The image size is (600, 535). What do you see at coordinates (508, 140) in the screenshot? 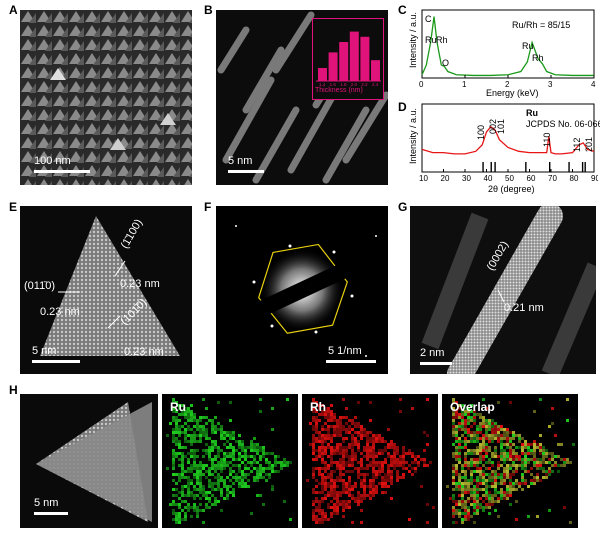
I see `xrd-pattern-line` at bounding box center [508, 140].